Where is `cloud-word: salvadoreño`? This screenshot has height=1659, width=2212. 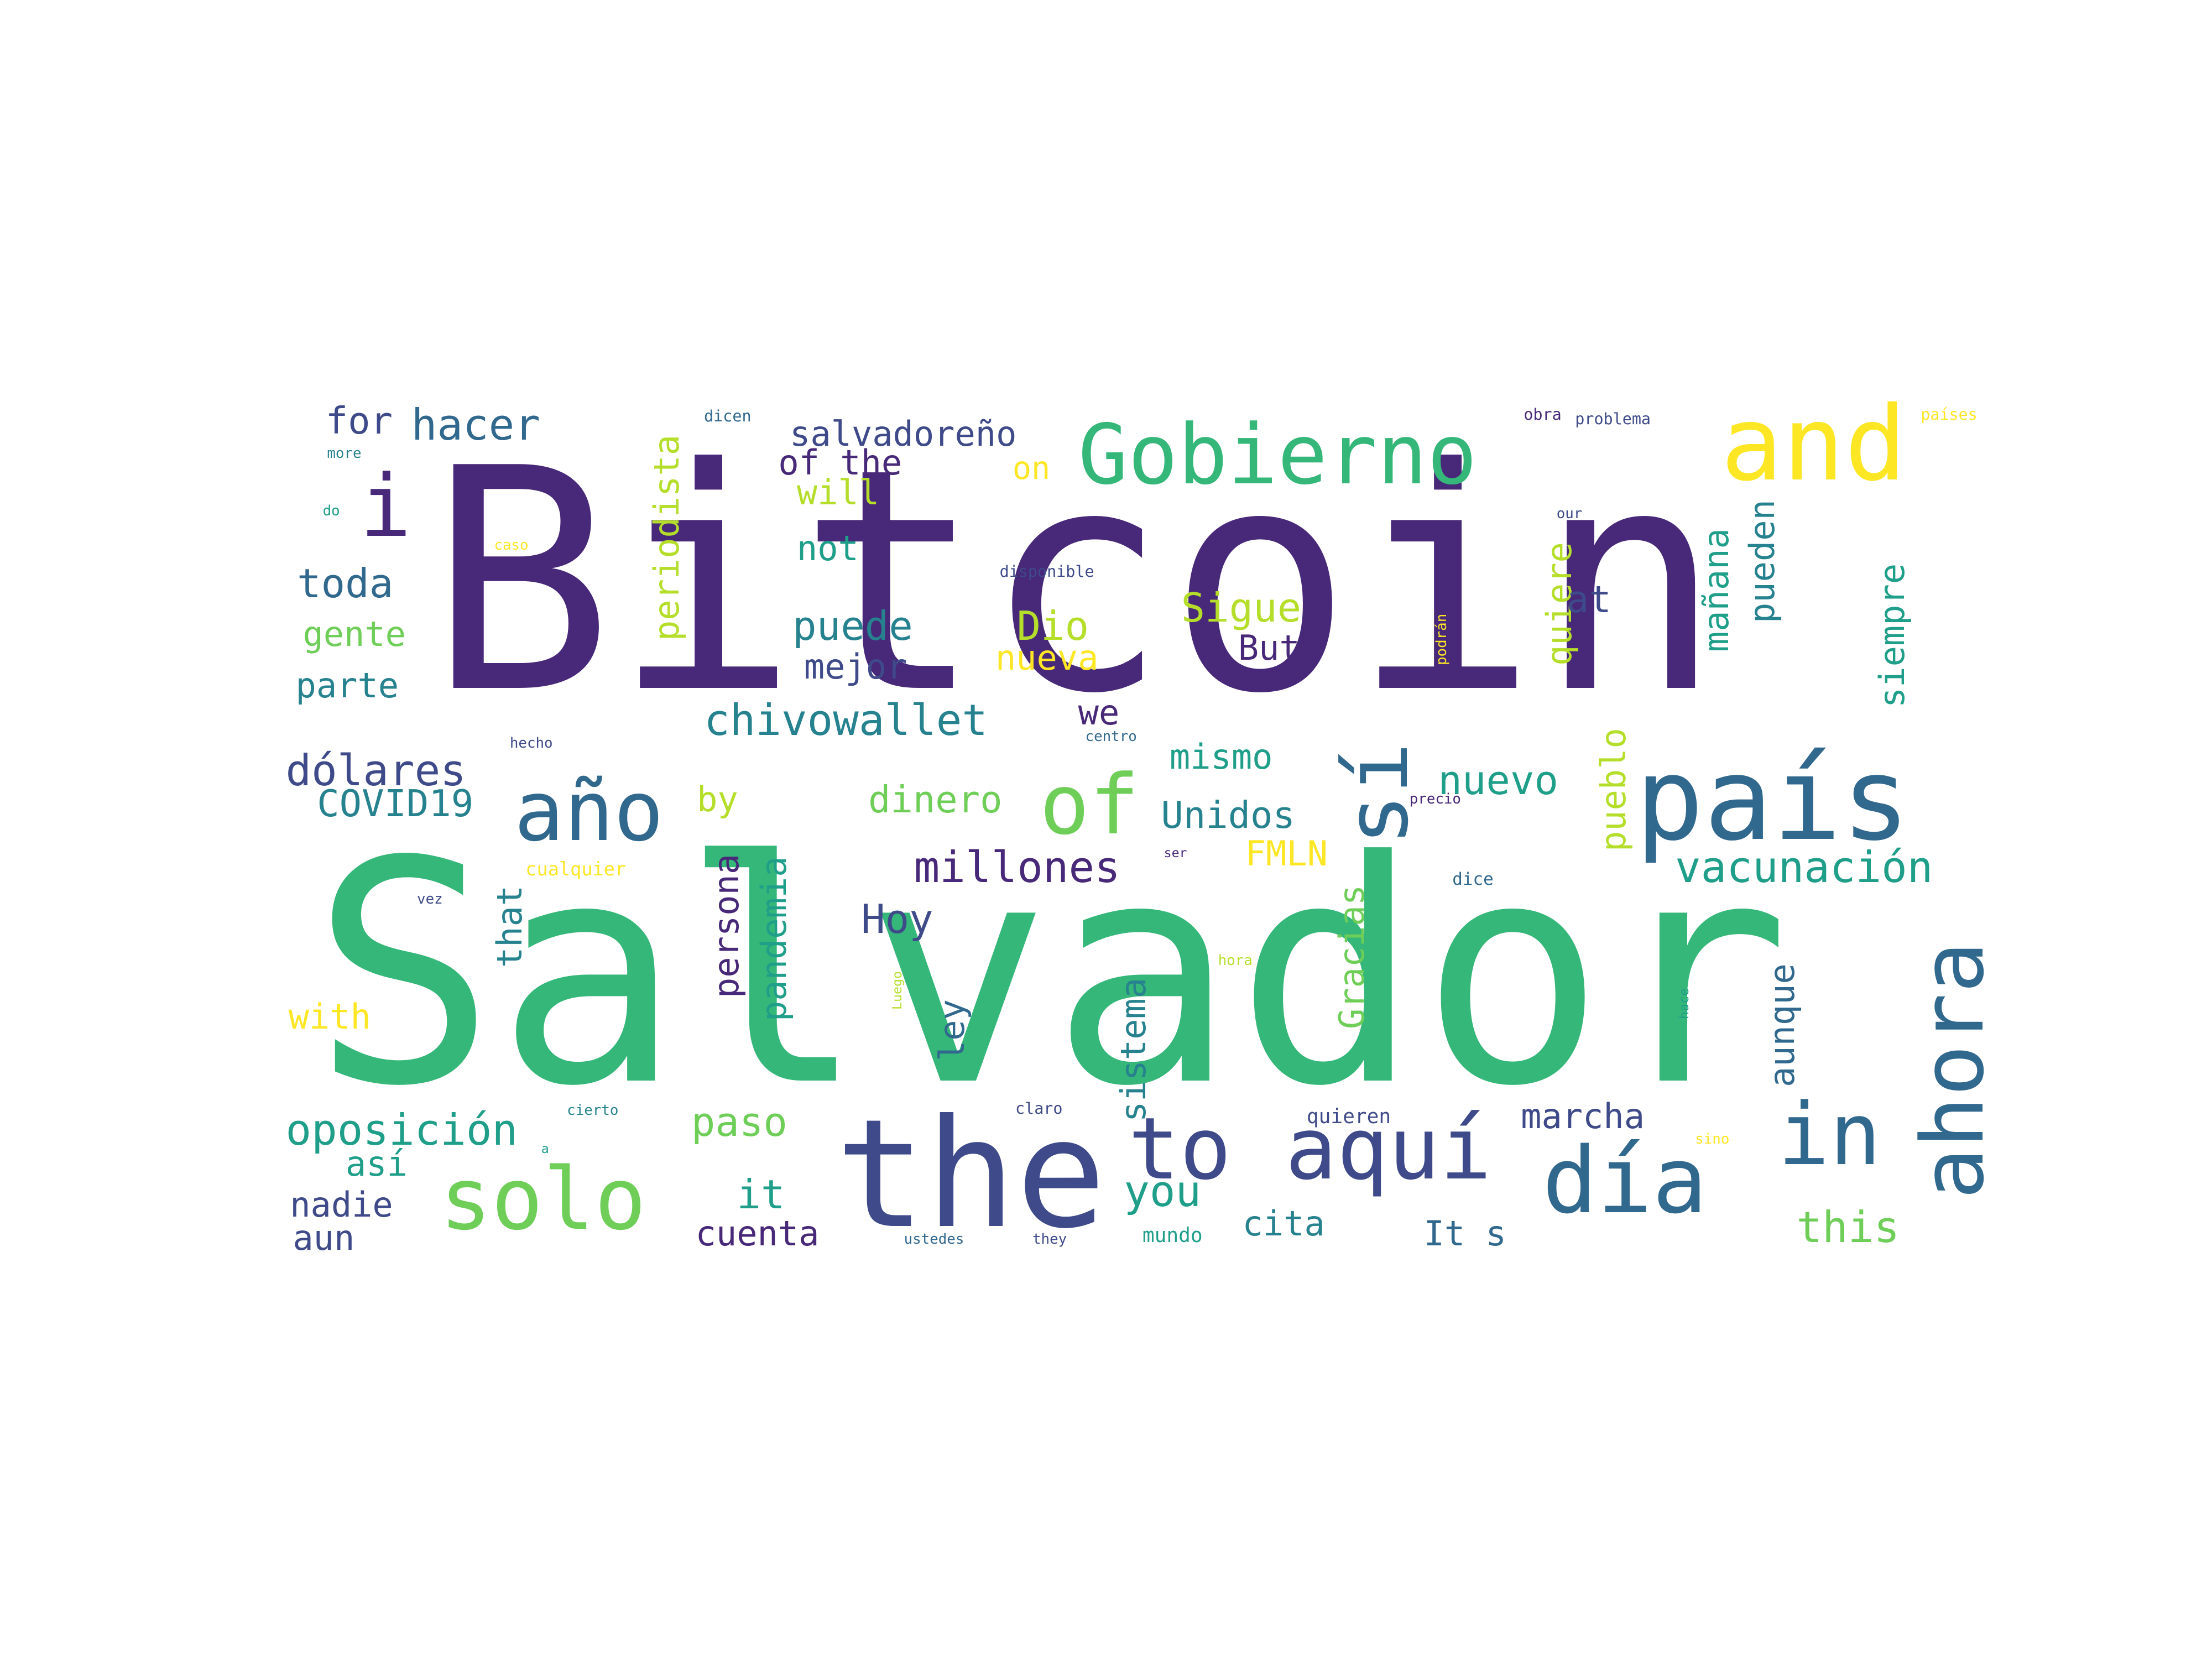 cloud-word: salvadoreño is located at coordinates (904, 435).